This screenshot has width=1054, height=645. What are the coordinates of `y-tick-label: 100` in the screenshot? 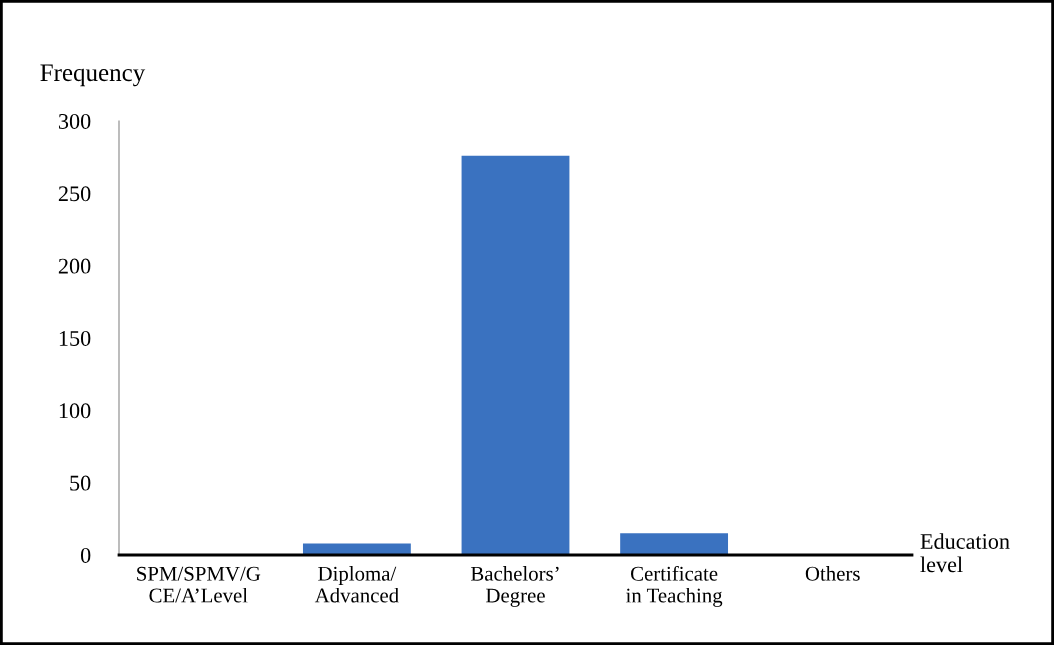 It's located at (75, 411).